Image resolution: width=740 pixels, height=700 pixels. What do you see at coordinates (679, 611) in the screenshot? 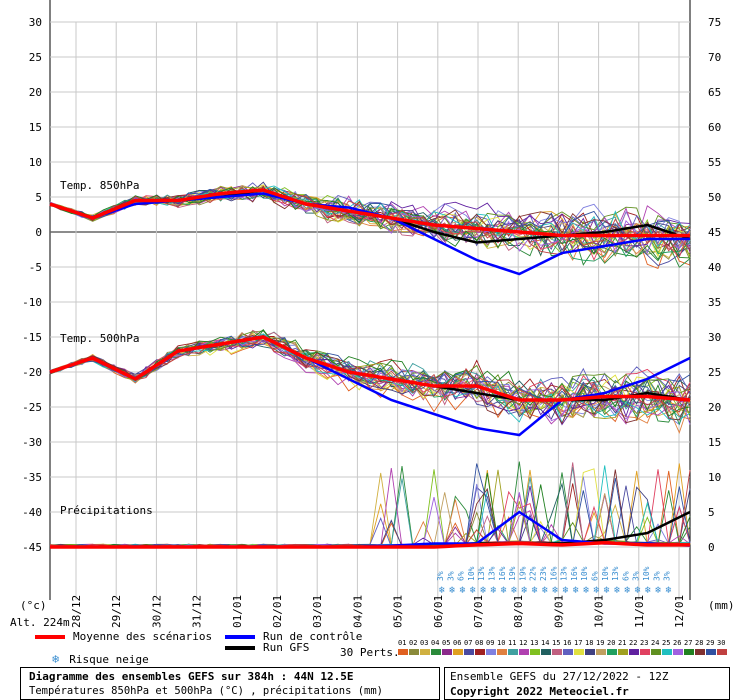
I see `x-tick-label: 12/01` at bounding box center [679, 611].